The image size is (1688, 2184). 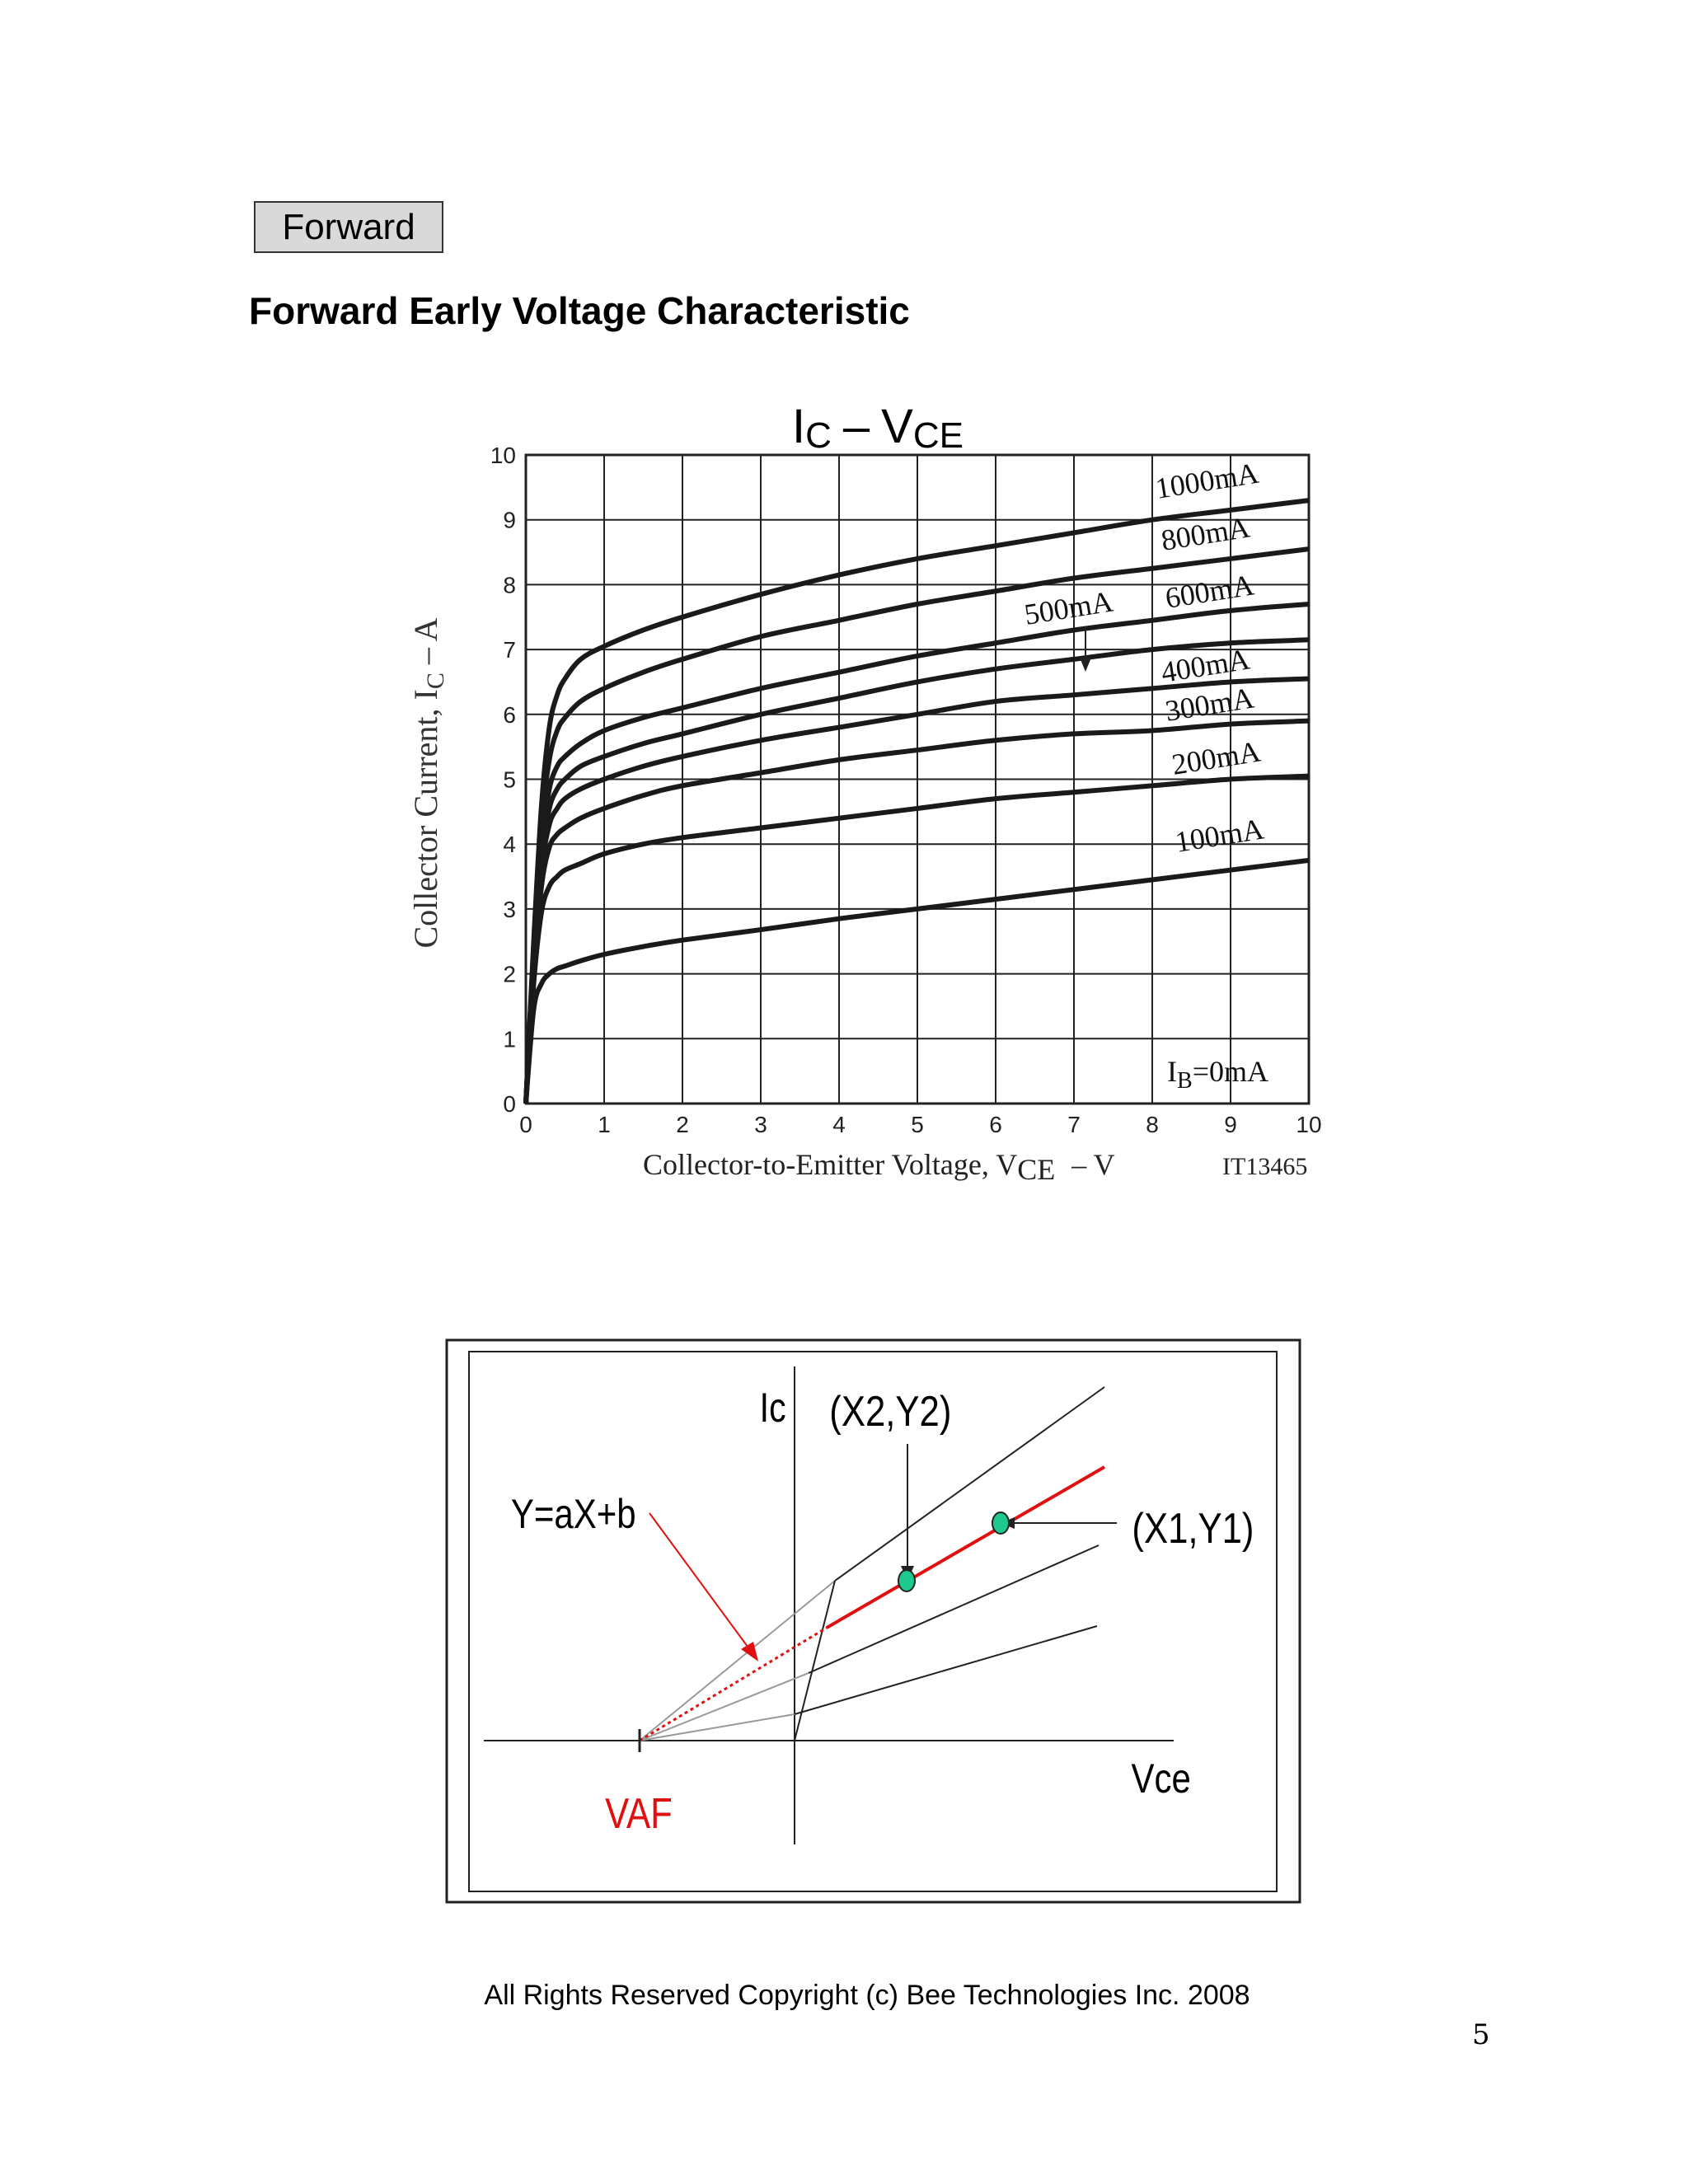 I want to click on y-tick-label: 3, so click(x=510, y=909).